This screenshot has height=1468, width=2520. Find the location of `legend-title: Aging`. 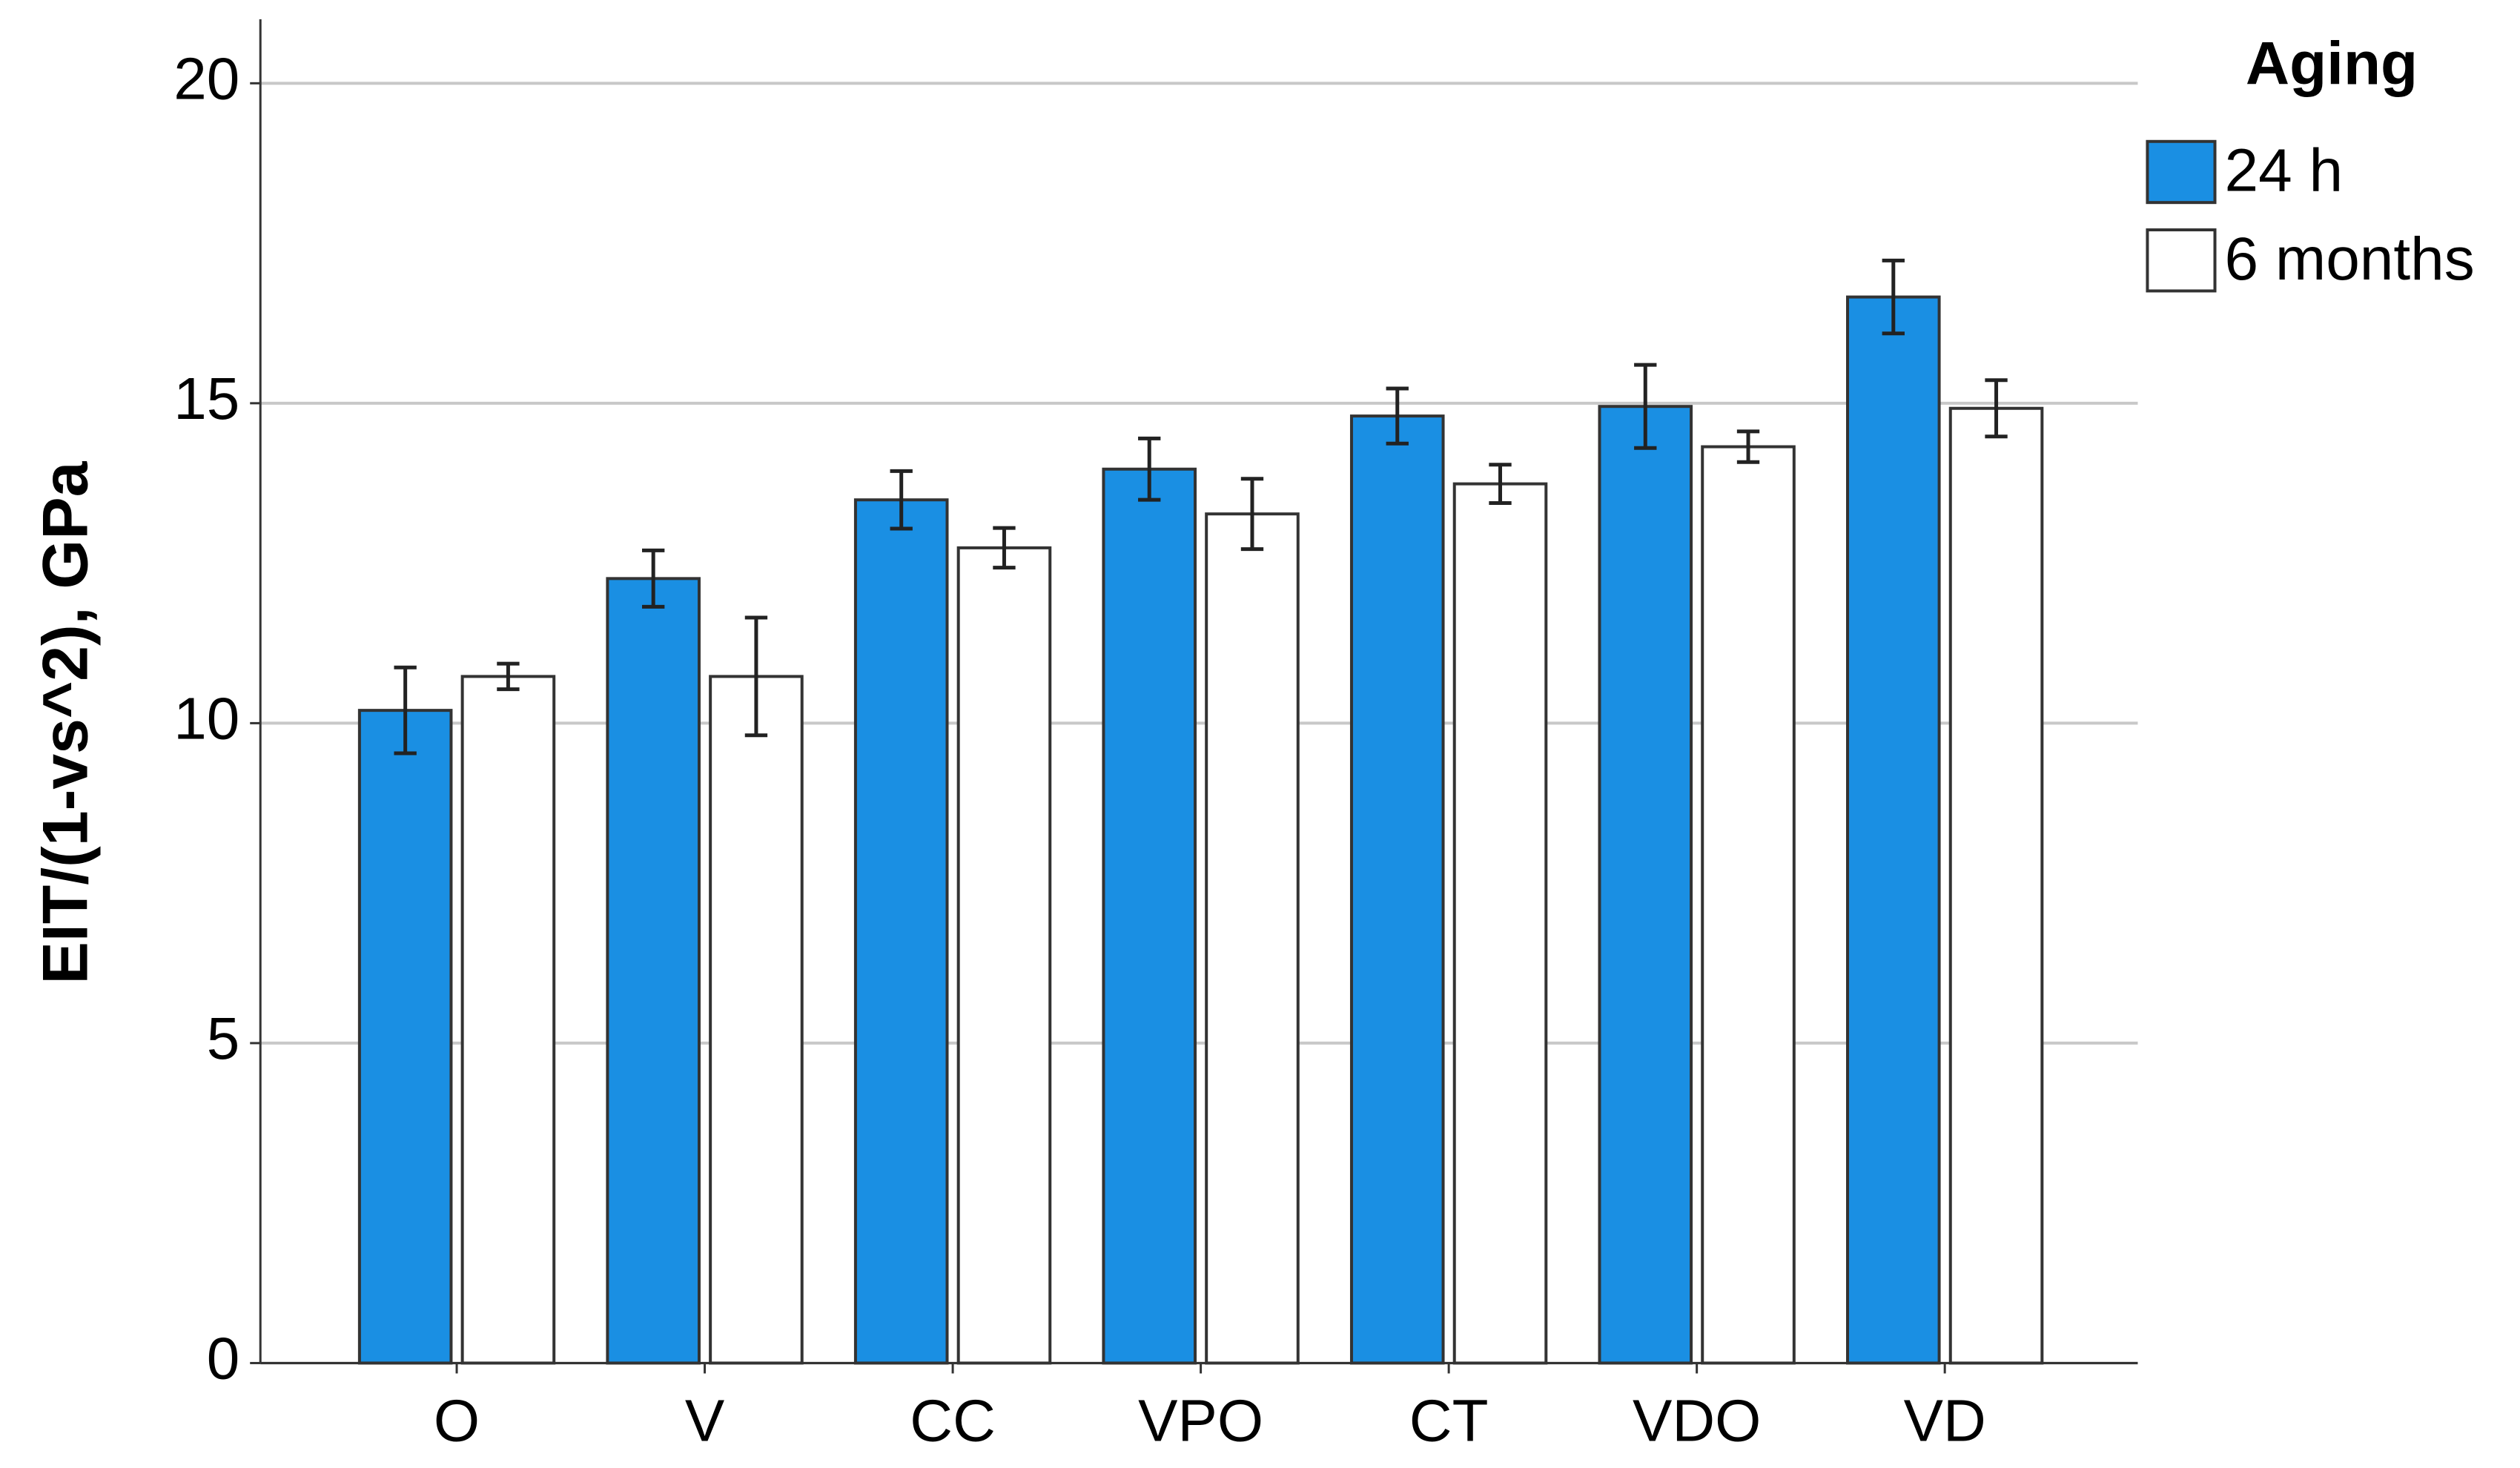

legend-title: Aging is located at coordinates (2332, 64).